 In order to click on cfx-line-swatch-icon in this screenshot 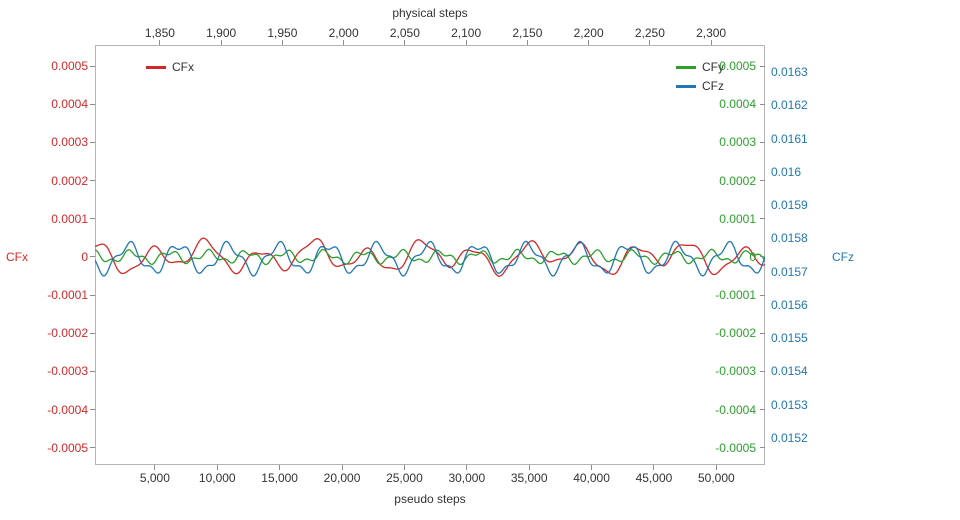, I will do `click(156, 67)`.